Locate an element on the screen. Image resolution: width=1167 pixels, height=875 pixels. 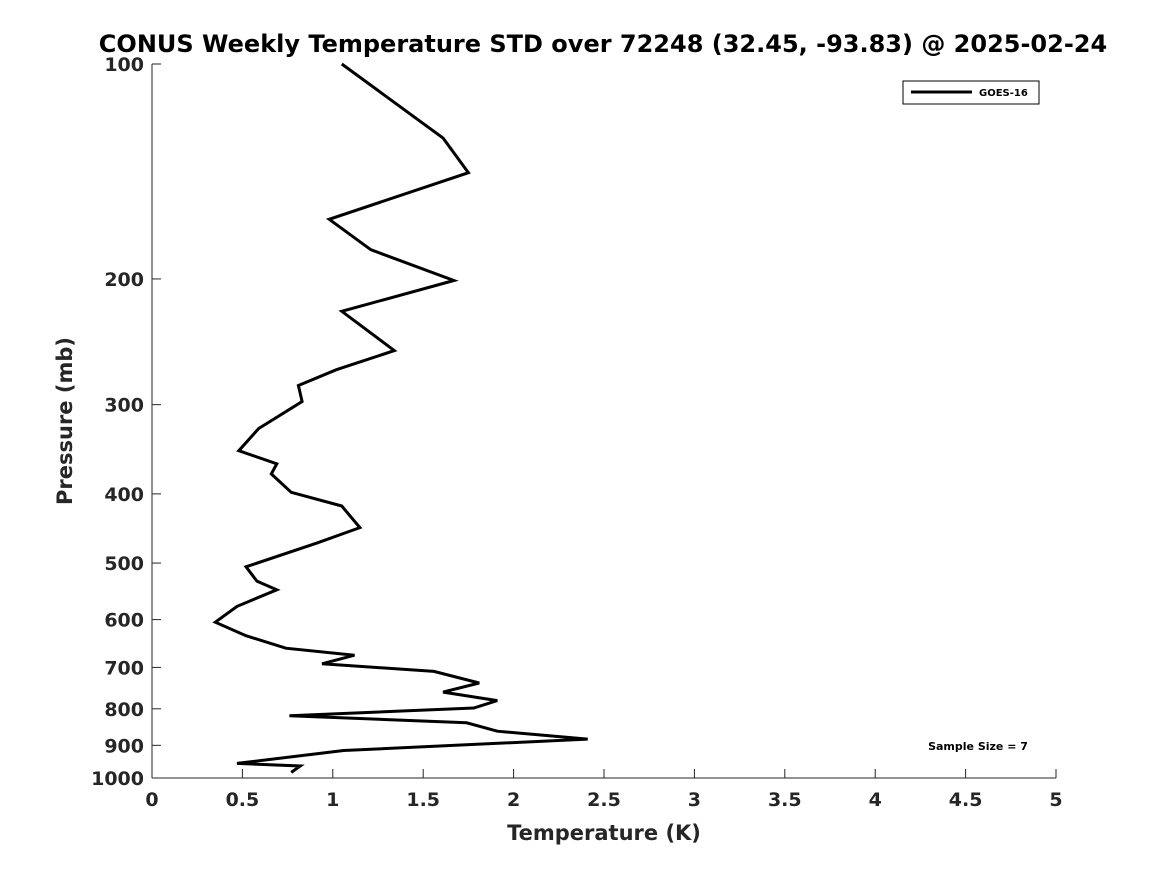
x-tick-label: 4 is located at coordinates (875, 800).